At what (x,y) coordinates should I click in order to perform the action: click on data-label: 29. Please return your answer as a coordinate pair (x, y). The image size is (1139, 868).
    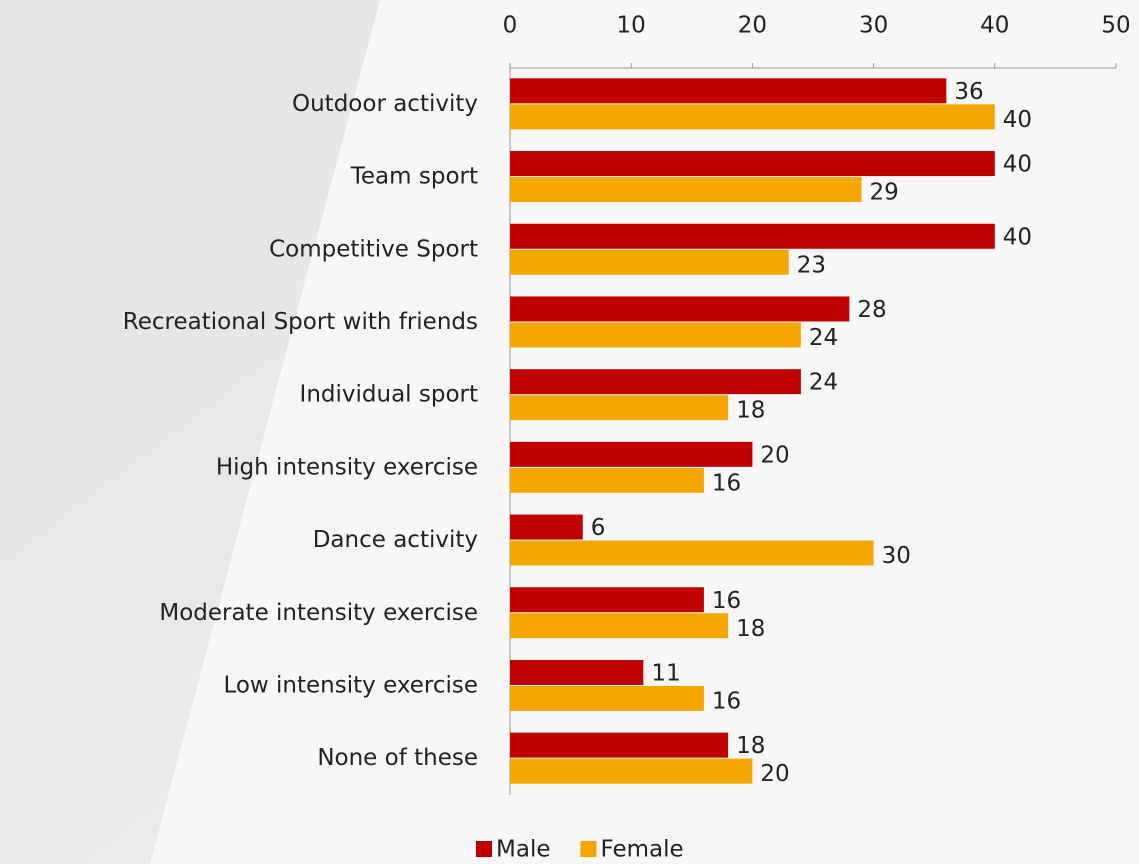
    Looking at the image, I should click on (883, 193).